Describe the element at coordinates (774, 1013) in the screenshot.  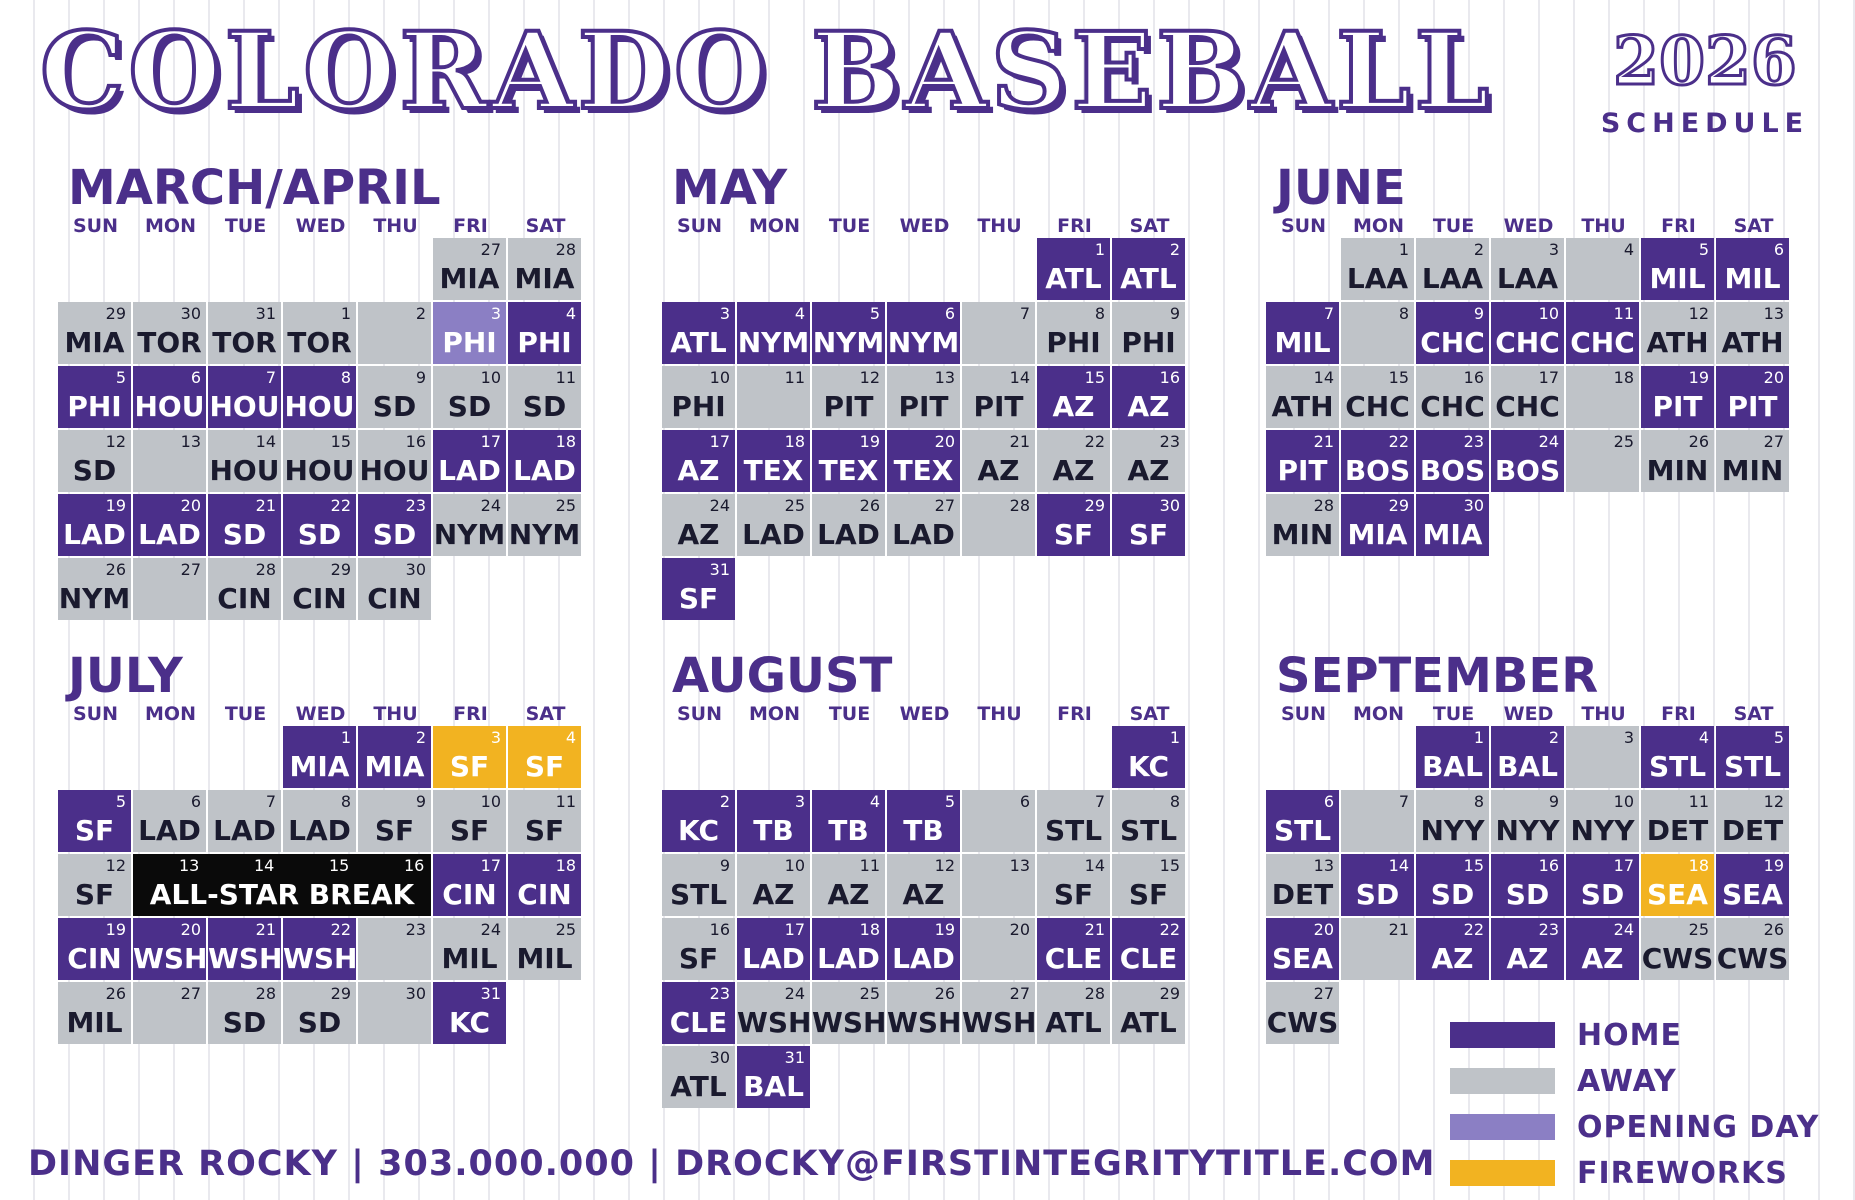
I see `game-cell: 24 WSH` at that location.